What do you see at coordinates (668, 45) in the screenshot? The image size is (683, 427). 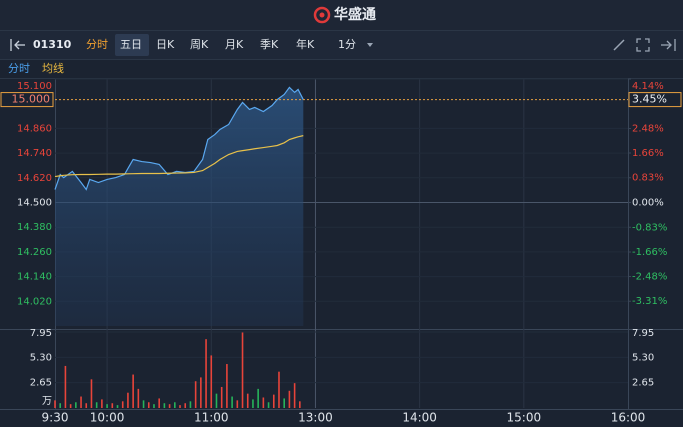 I see `collapse-right-icon` at bounding box center [668, 45].